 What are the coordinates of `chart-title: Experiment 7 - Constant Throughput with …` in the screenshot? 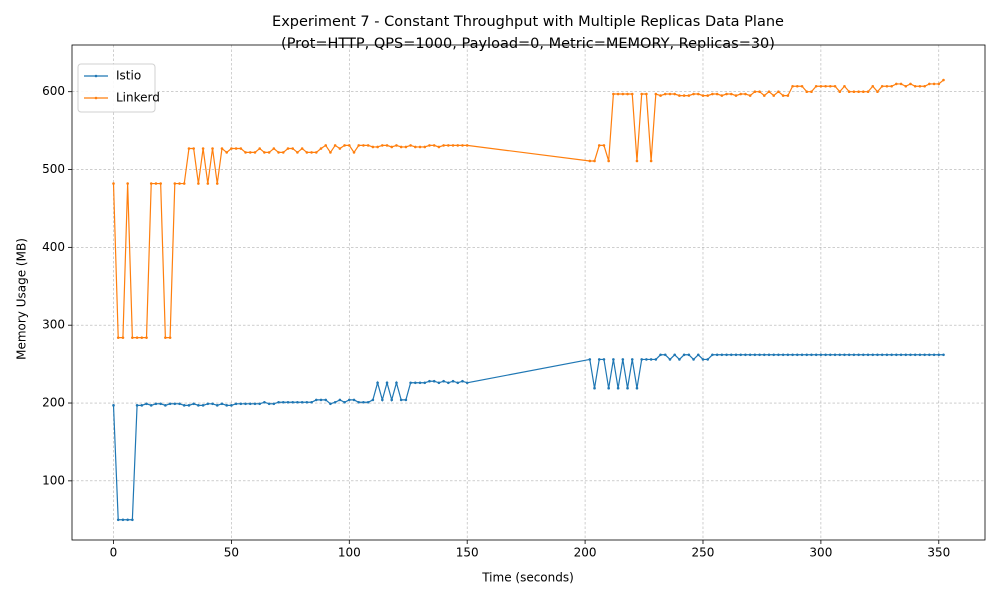 It's located at (528, 22).